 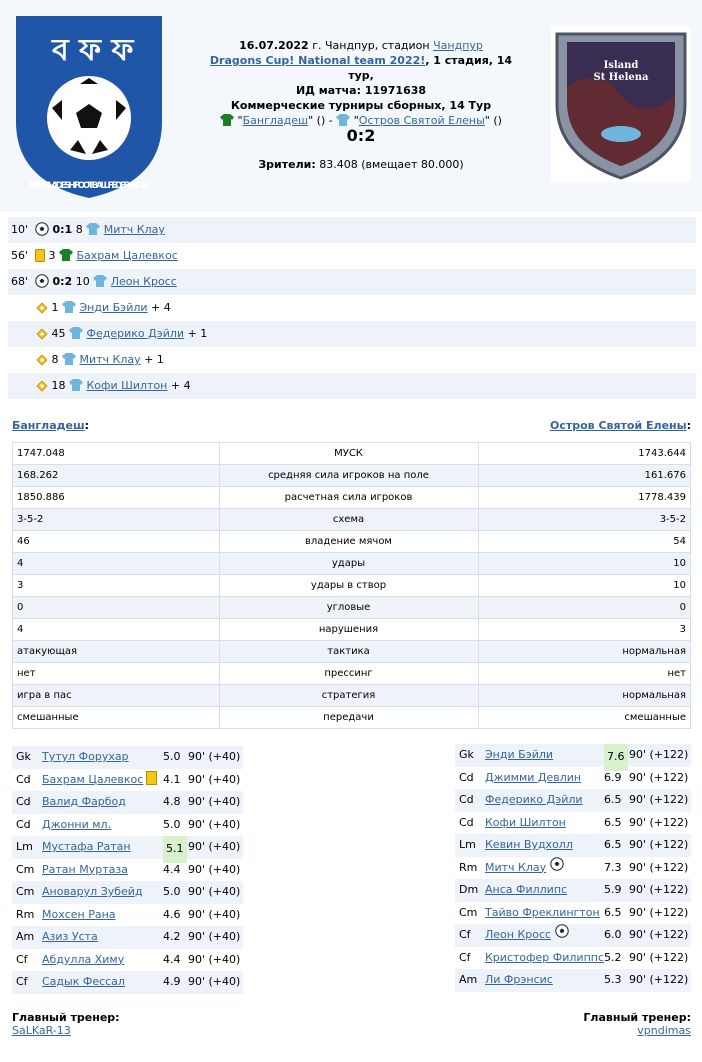 I want to click on player-link: Тутул Форухар, so click(x=85, y=756).